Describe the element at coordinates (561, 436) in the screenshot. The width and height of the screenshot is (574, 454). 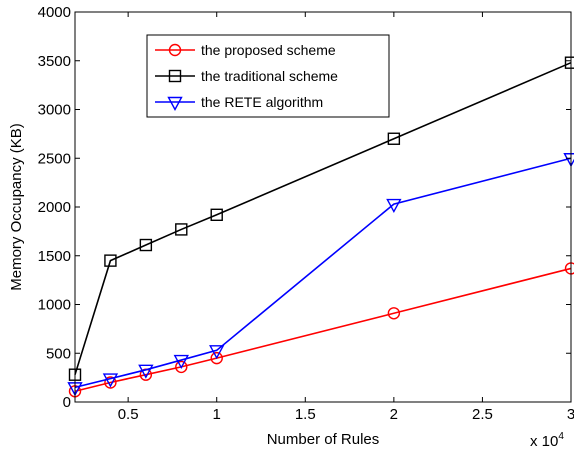
I see `x-multiplier-exponent: 4` at that location.